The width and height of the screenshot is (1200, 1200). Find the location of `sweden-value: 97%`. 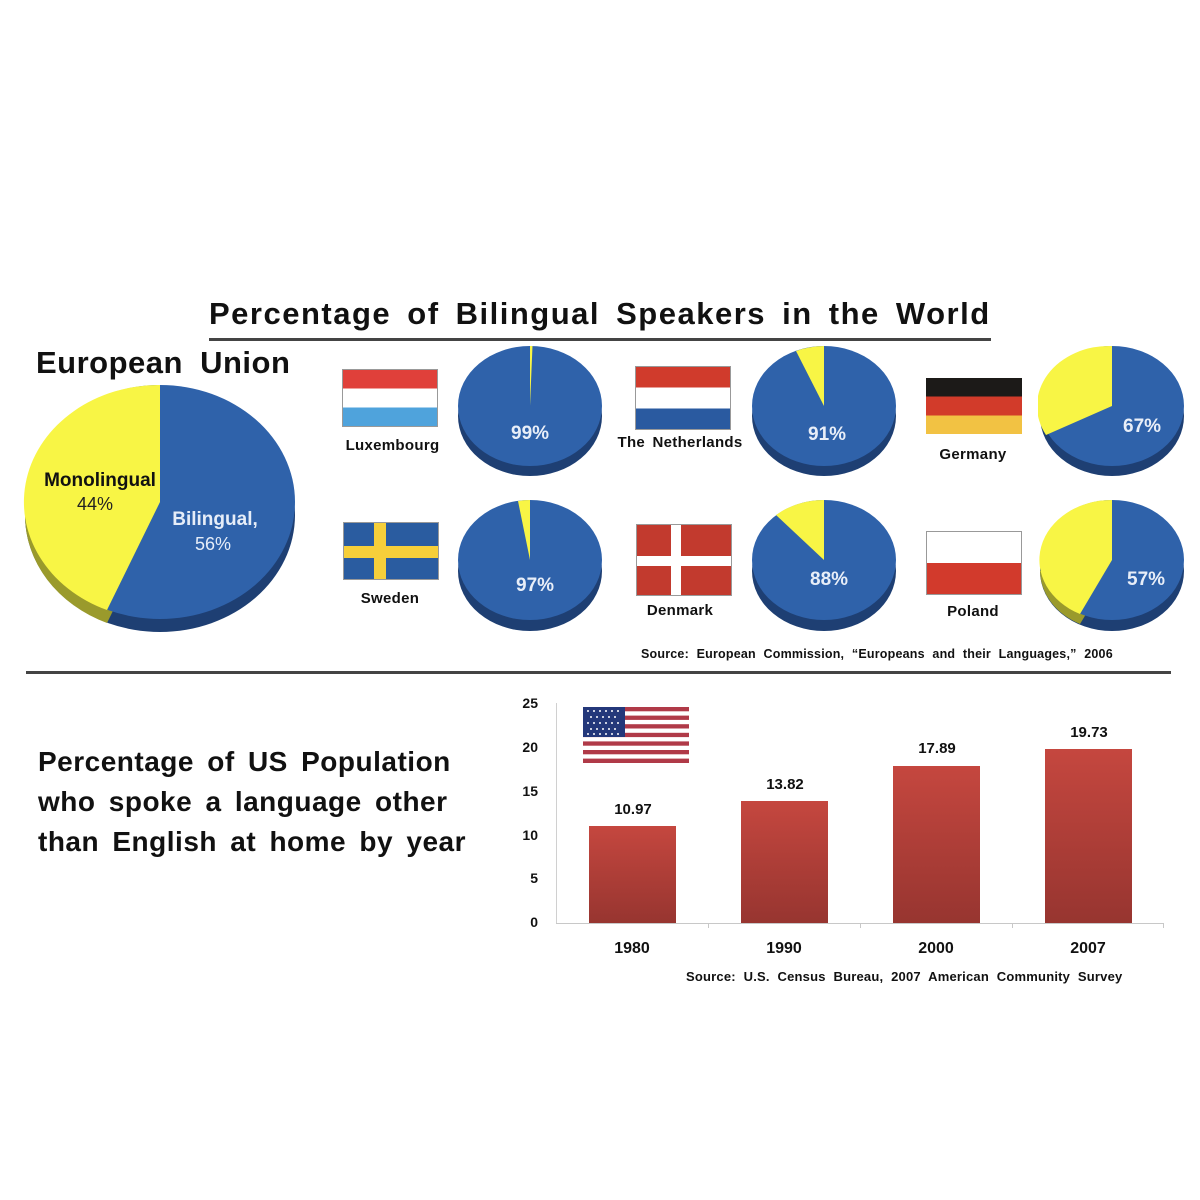

sweden-value: 97% is located at coordinates (535, 585).